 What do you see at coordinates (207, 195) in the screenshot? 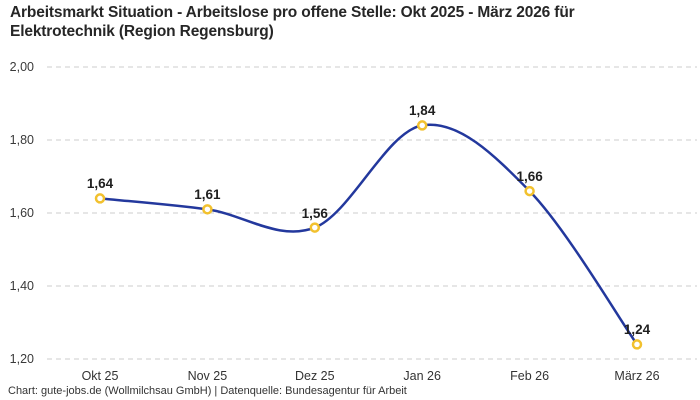
I see `data-point-label: 1,61` at bounding box center [207, 195].